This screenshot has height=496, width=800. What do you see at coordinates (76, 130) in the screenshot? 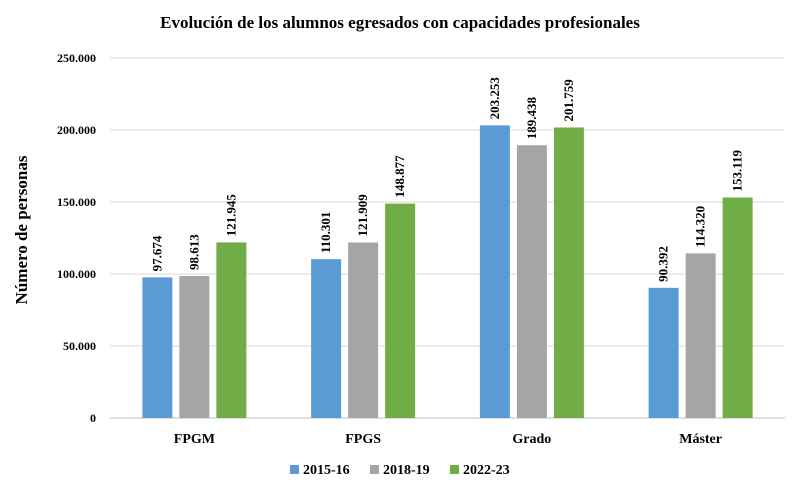
I see `y-tick-label: 200.000` at bounding box center [76, 130].